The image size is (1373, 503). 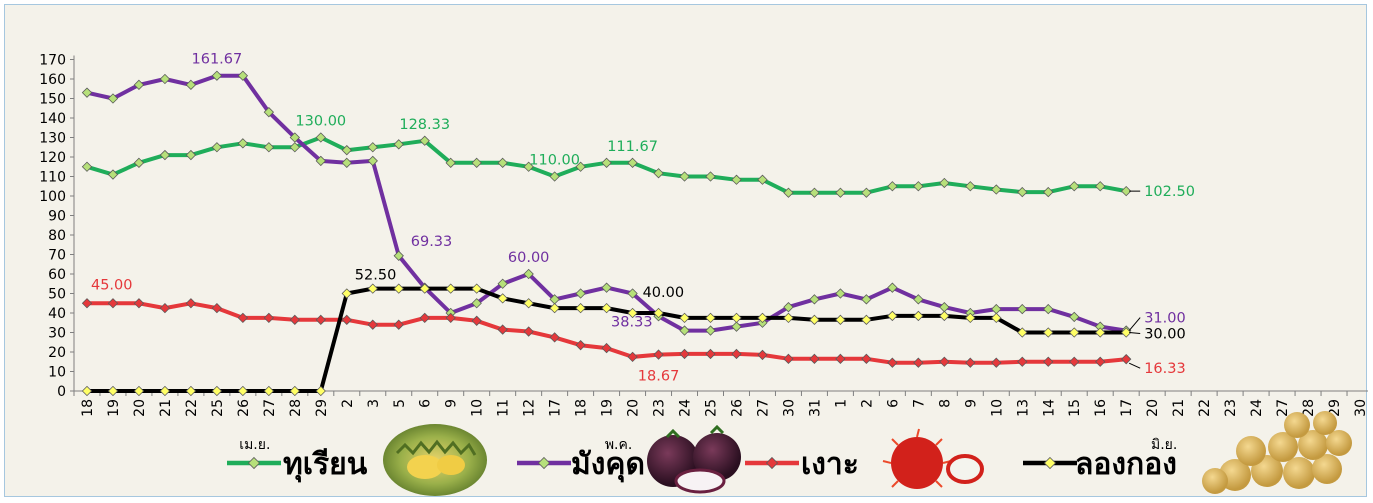 I want to click on legend-item-2: เงาะ, so click(x=802, y=464).